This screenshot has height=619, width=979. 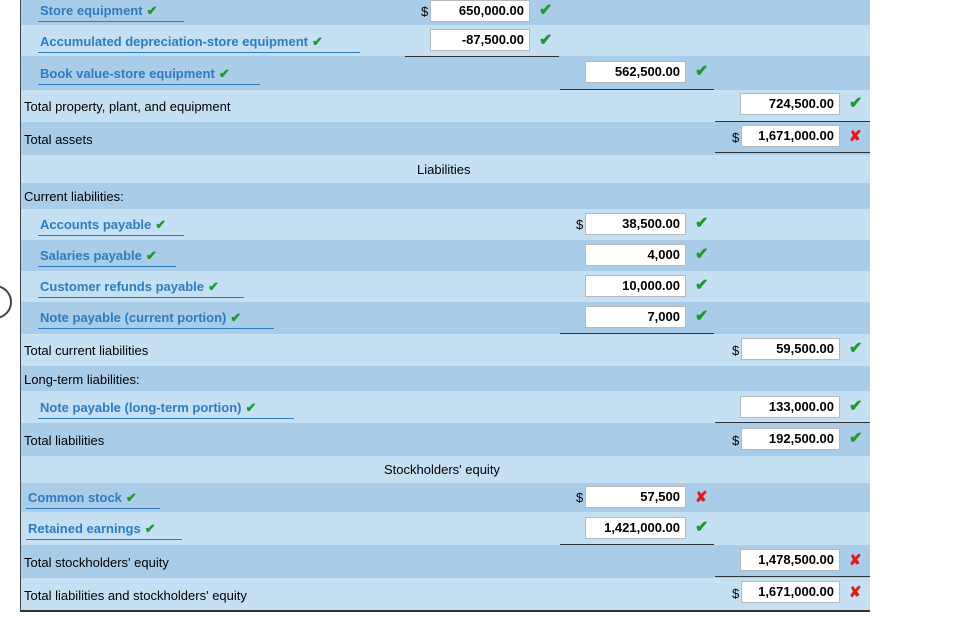 What do you see at coordinates (445, 611) in the screenshot?
I see `bottom-border` at bounding box center [445, 611].